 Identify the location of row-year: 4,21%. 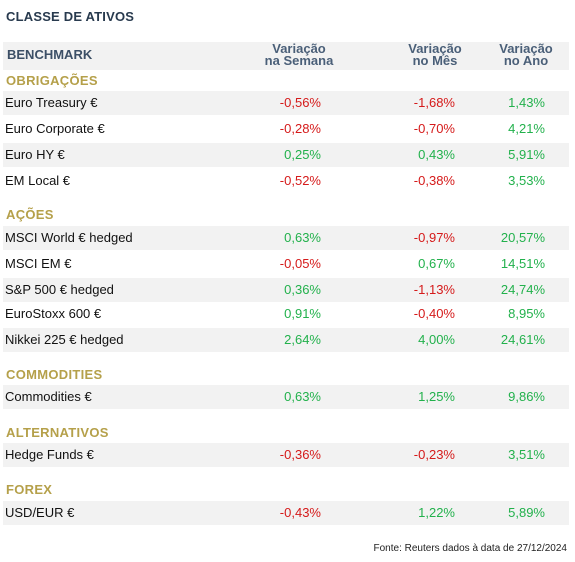
(526, 128).